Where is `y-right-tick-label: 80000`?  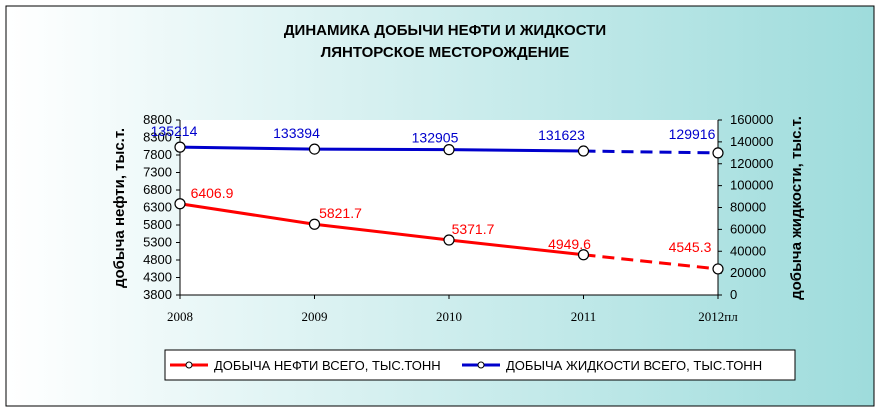
y-right-tick-label: 80000 is located at coordinates (748, 207).